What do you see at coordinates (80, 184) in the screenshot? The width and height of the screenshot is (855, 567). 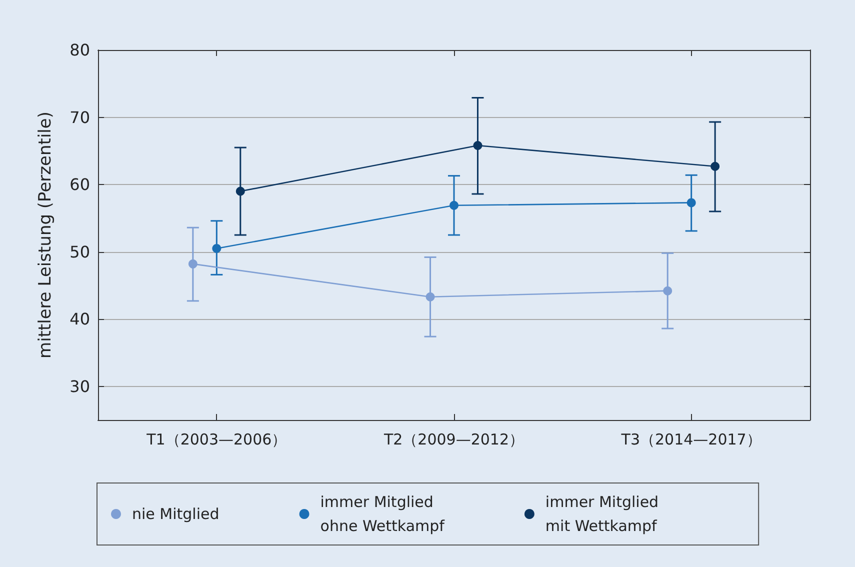 I see `y-tick-label: 60` at bounding box center [80, 184].